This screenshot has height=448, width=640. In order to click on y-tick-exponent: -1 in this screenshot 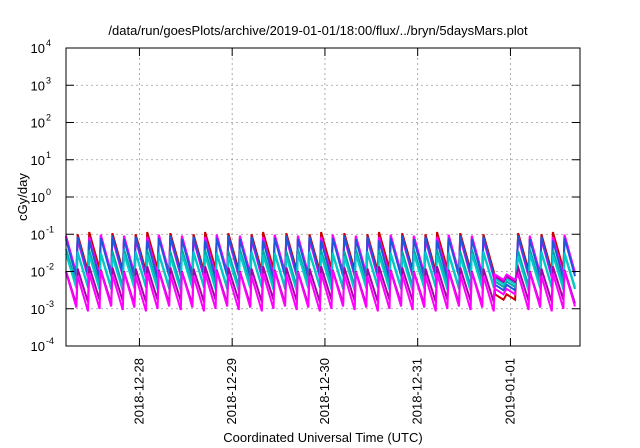, I will do `click(50, 229)`.